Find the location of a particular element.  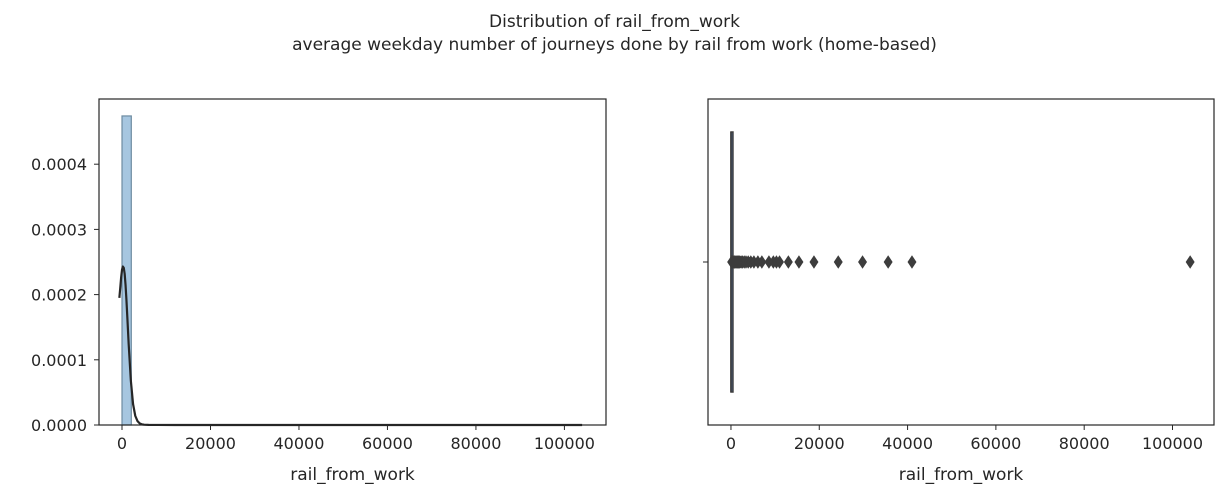

figure-title: Distribution of rail_from_work is located at coordinates (614, 22).